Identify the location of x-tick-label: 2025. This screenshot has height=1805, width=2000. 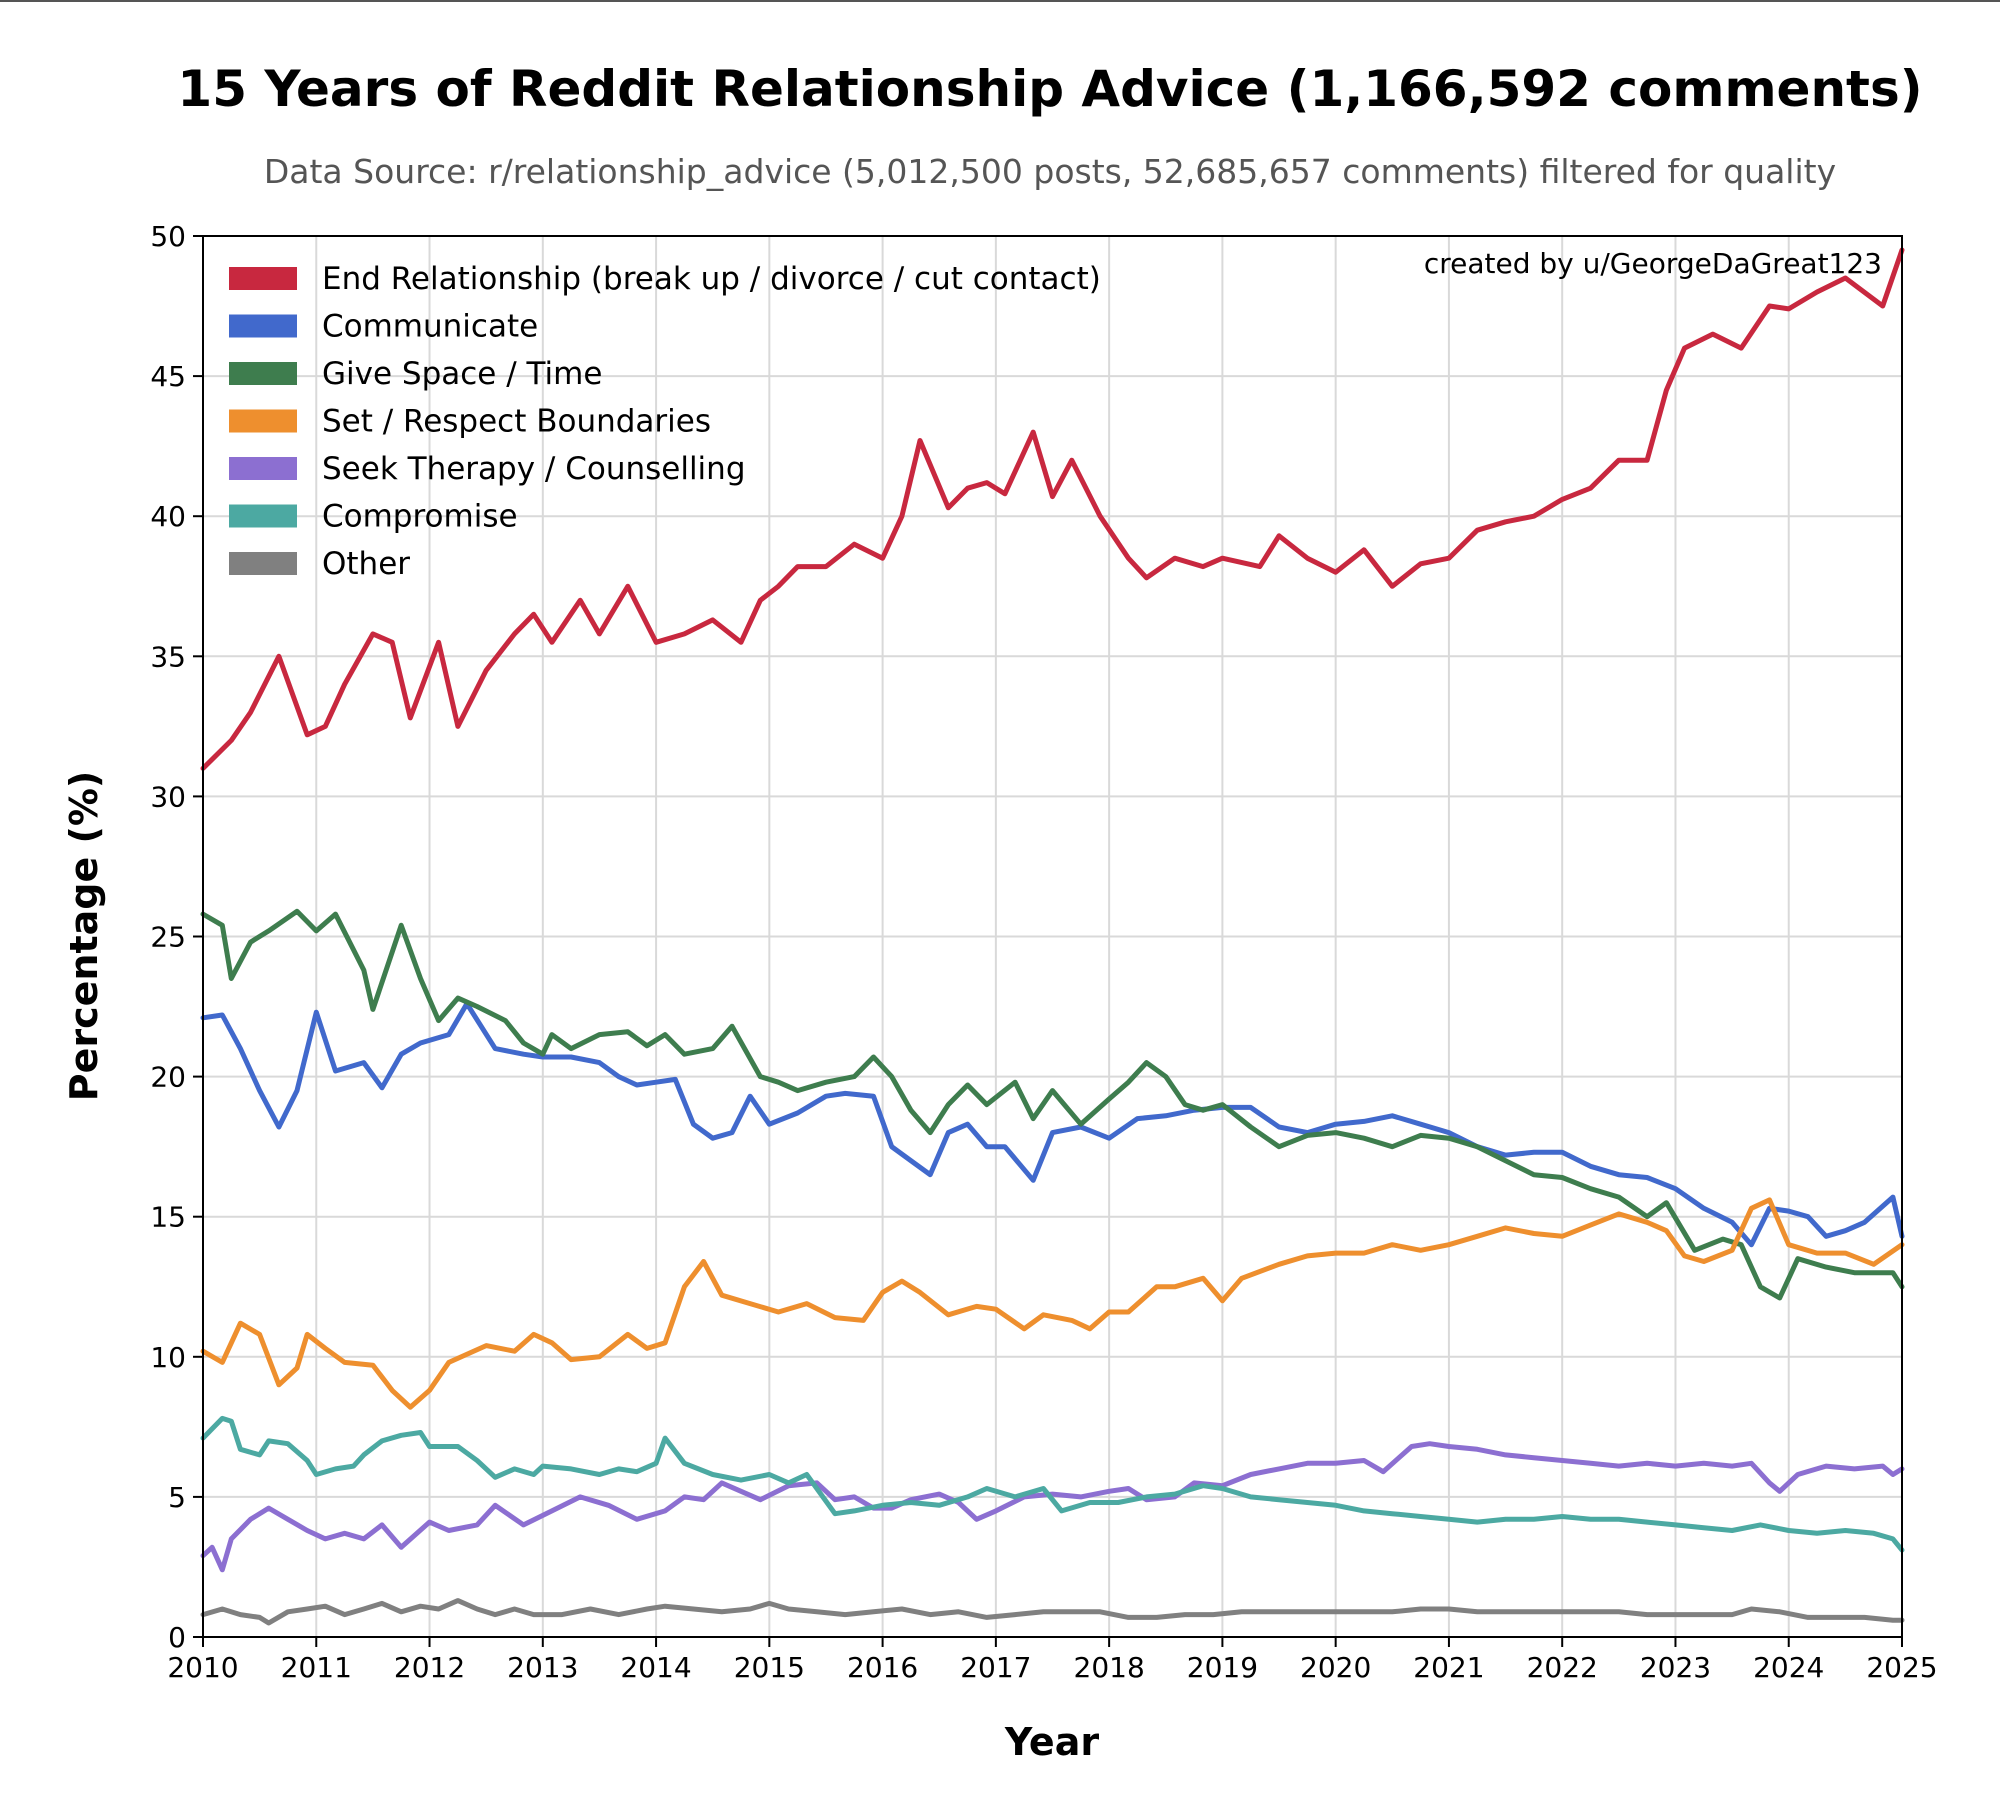
(1901, 1667).